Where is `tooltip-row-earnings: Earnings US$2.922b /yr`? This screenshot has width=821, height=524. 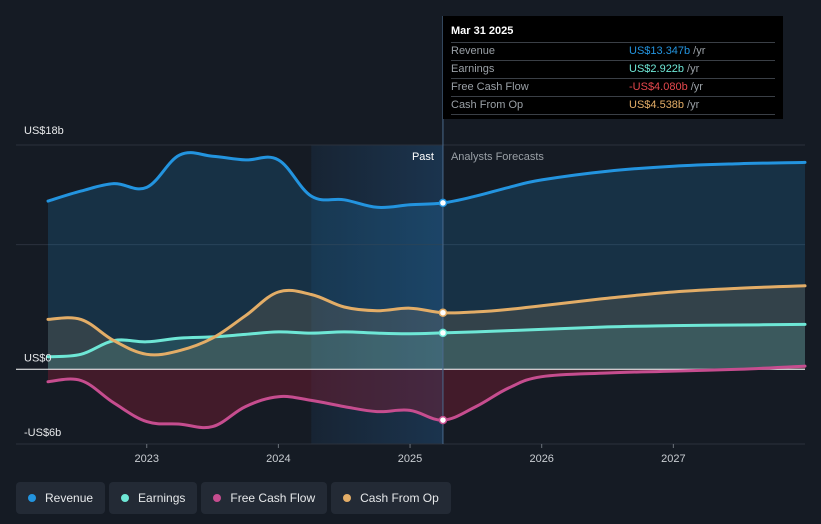 tooltip-row-earnings: Earnings US$2.922b /yr is located at coordinates (613, 70).